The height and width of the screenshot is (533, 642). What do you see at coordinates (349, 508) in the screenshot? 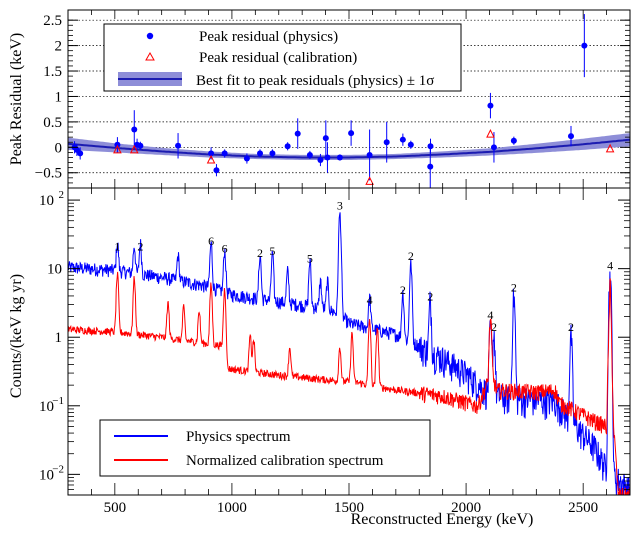
I see `spectrum-x-tick-label: 1500` at bounding box center [349, 508].